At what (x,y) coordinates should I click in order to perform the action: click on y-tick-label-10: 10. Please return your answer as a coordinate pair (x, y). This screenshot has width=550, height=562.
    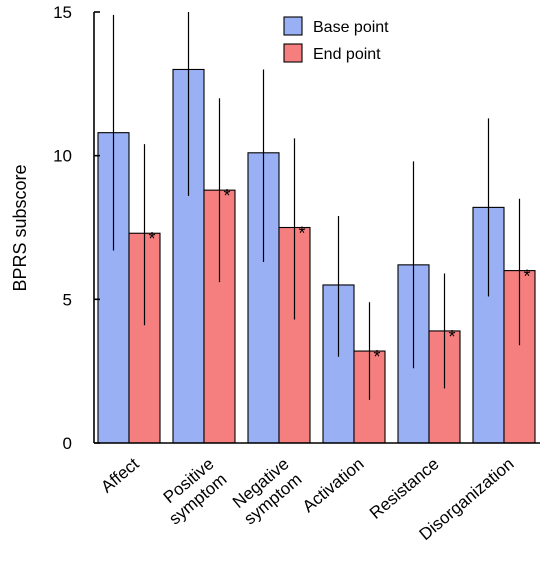
    Looking at the image, I should click on (62, 156).